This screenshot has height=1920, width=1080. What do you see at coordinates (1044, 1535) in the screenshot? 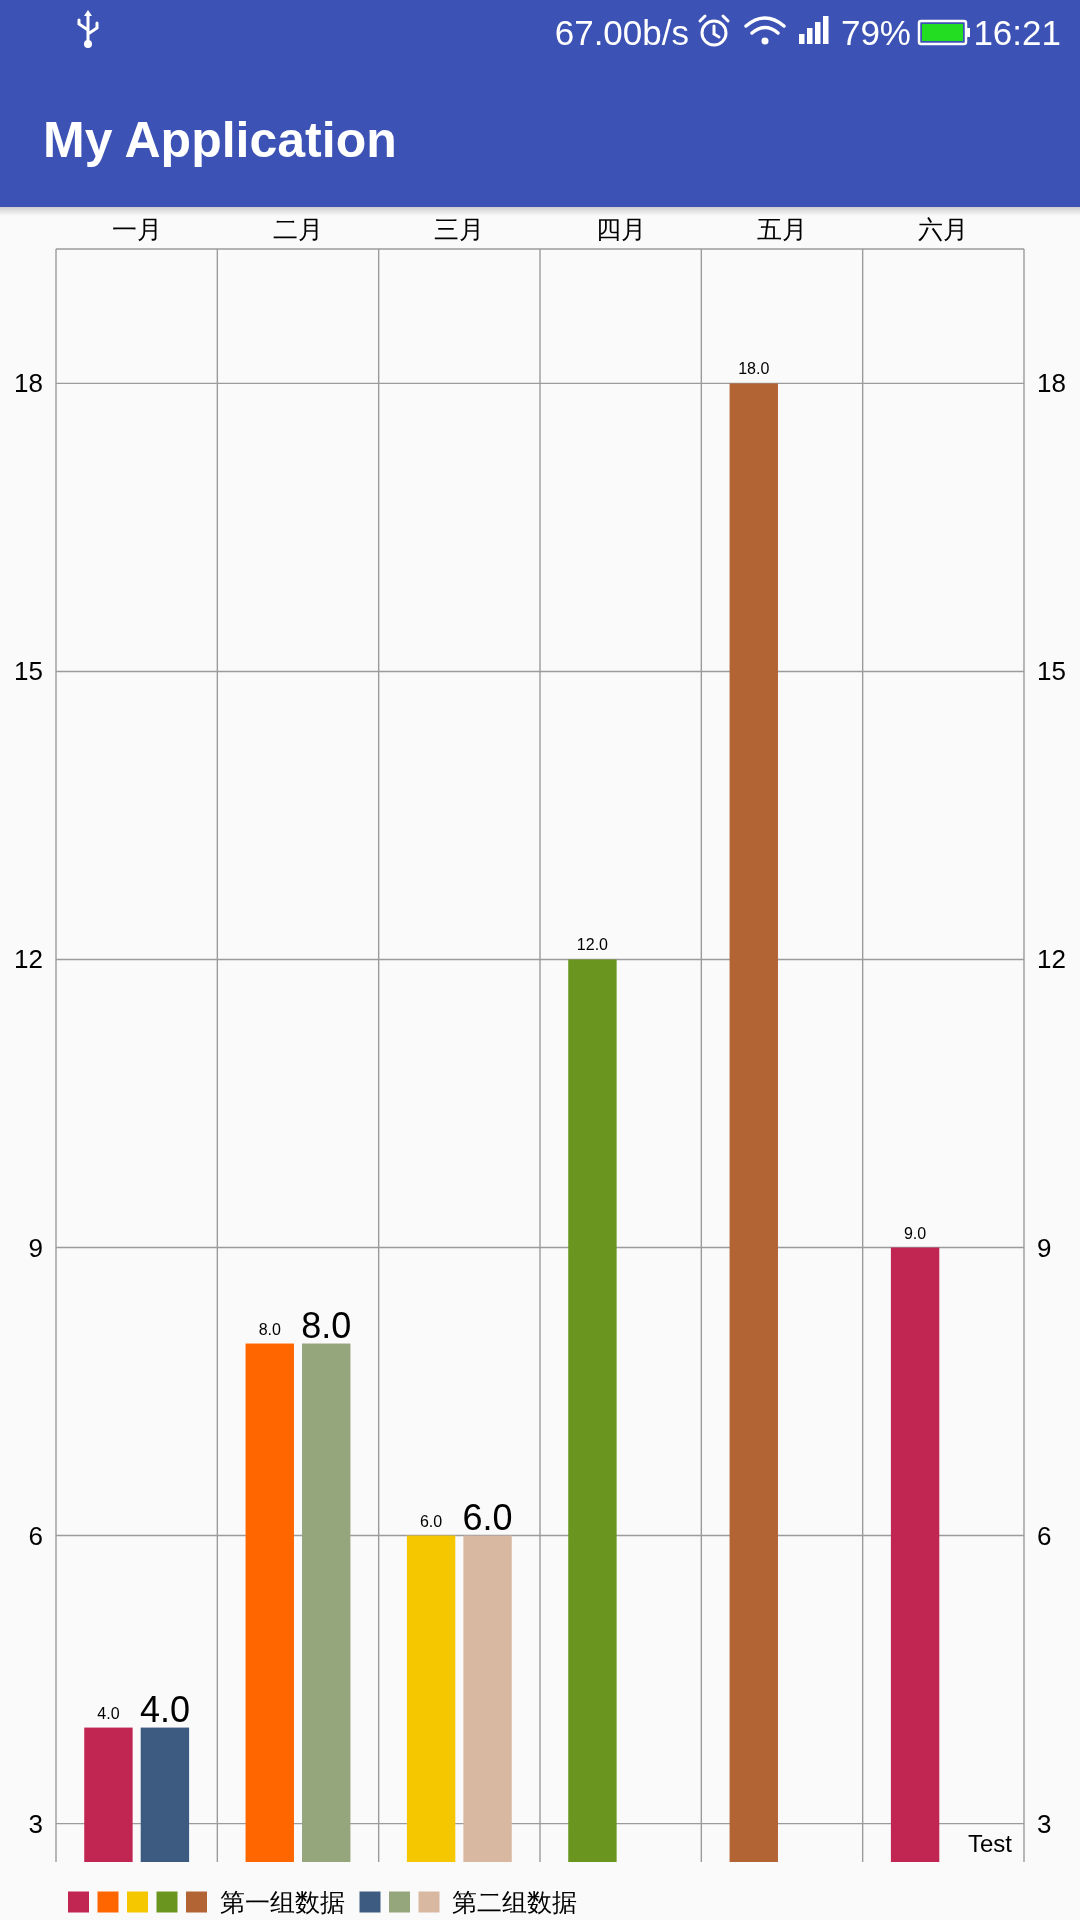
I see `y2-tick-label: 6` at bounding box center [1044, 1535].